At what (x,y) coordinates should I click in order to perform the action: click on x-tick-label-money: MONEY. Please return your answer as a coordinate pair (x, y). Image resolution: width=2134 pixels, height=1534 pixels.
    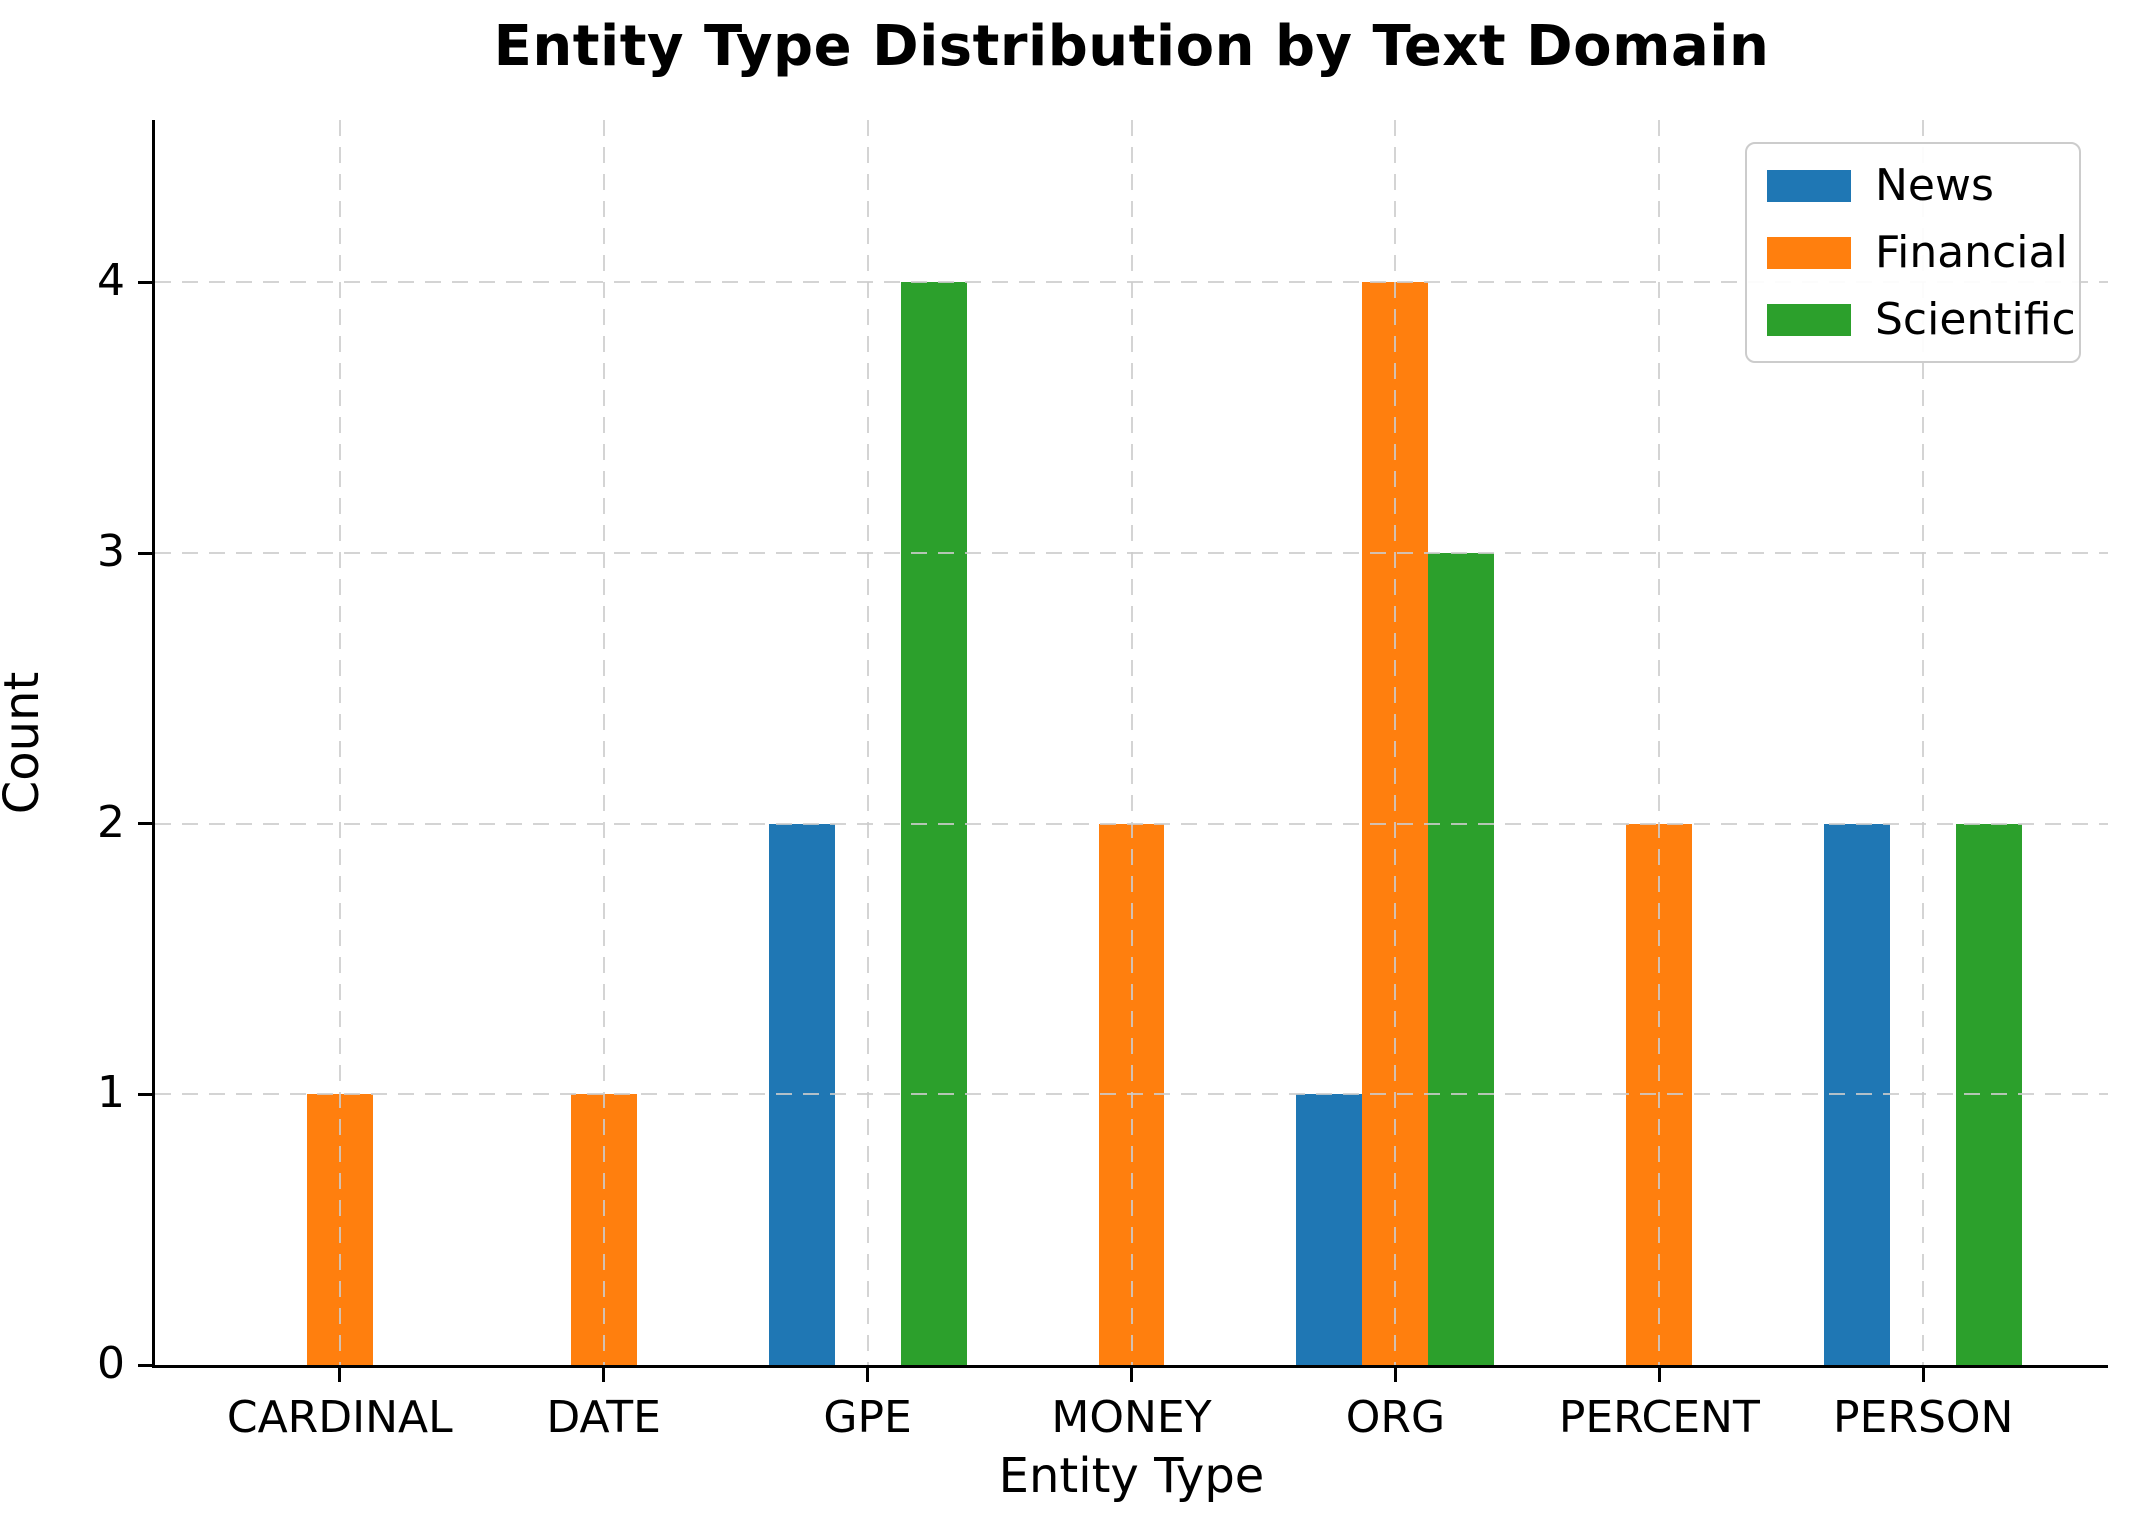
    Looking at the image, I should click on (1131, 1417).